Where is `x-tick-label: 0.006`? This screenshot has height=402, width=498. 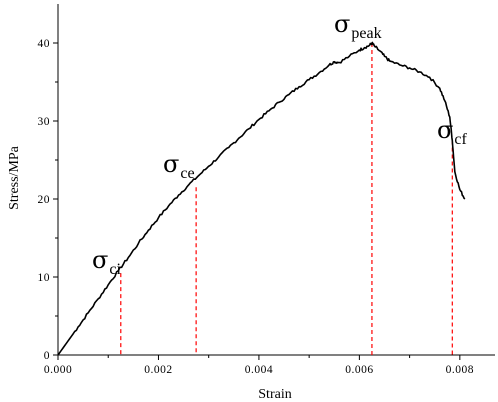
x-tick-label: 0.006 is located at coordinates (359, 370).